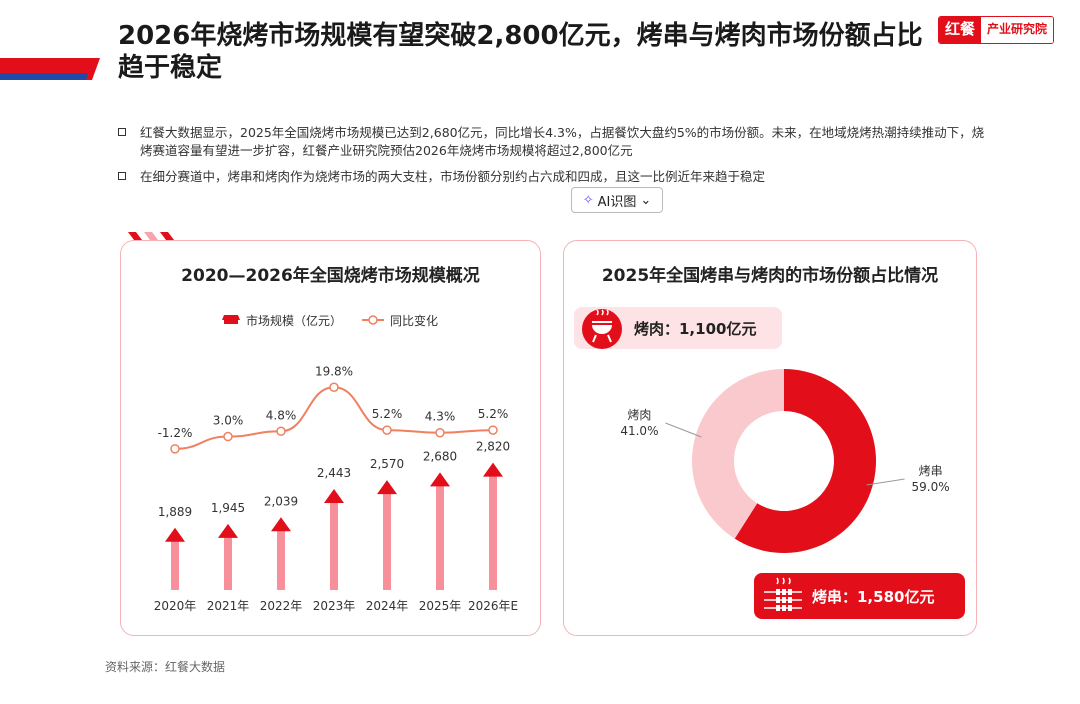 Image resolution: width=1080 pixels, height=704 pixels. I want to click on skewer-icon, so click(783, 594).